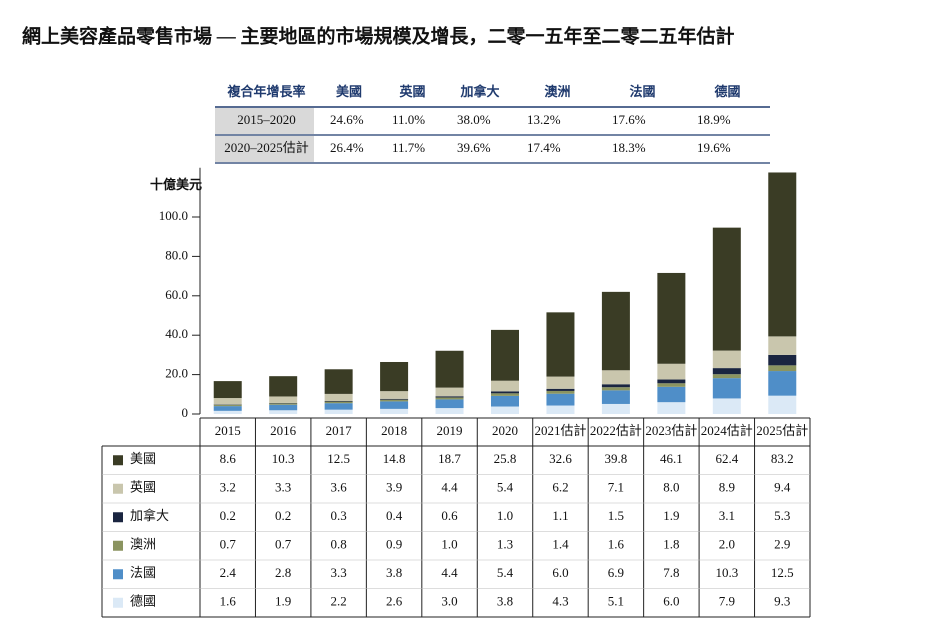  I want to click on table-cell: 12.5, so click(782, 572).